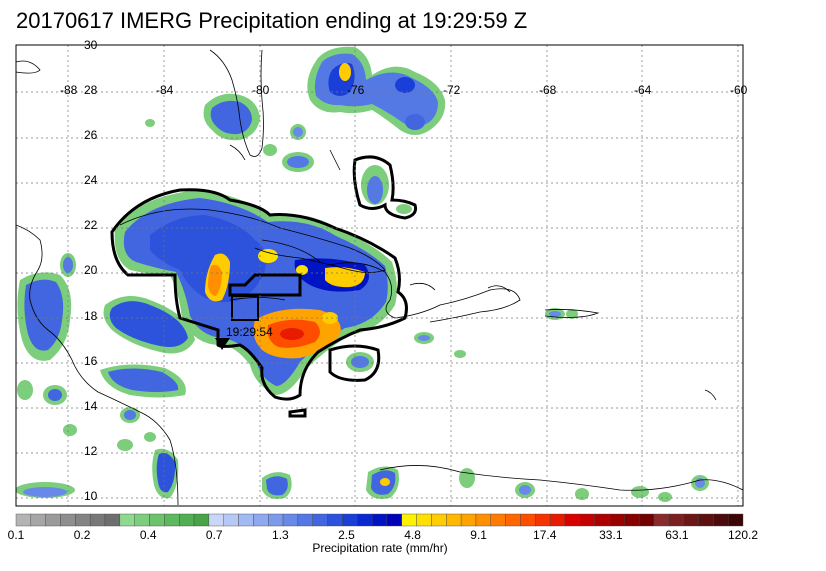 The image size is (826, 571). Describe the element at coordinates (91, 316) in the screenshot. I see `lat-label: 18` at that location.